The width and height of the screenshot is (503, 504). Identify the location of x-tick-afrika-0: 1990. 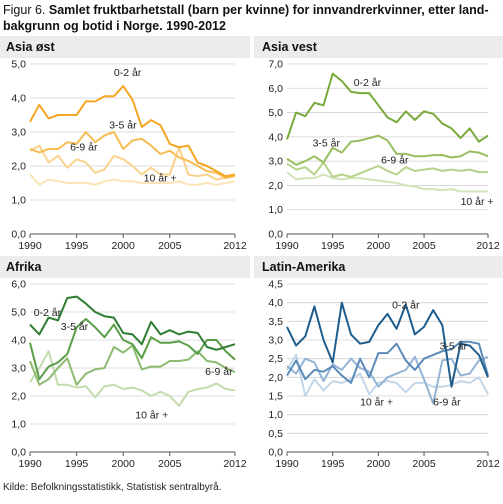
(30, 464).